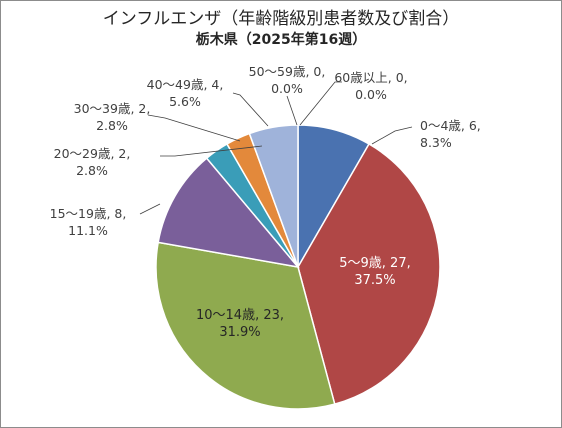 The height and width of the screenshot is (428, 562). What do you see at coordinates (370, 86) in the screenshot?
I see `data-label-9: 60歳以上, 0, 0.0%` at bounding box center [370, 86].